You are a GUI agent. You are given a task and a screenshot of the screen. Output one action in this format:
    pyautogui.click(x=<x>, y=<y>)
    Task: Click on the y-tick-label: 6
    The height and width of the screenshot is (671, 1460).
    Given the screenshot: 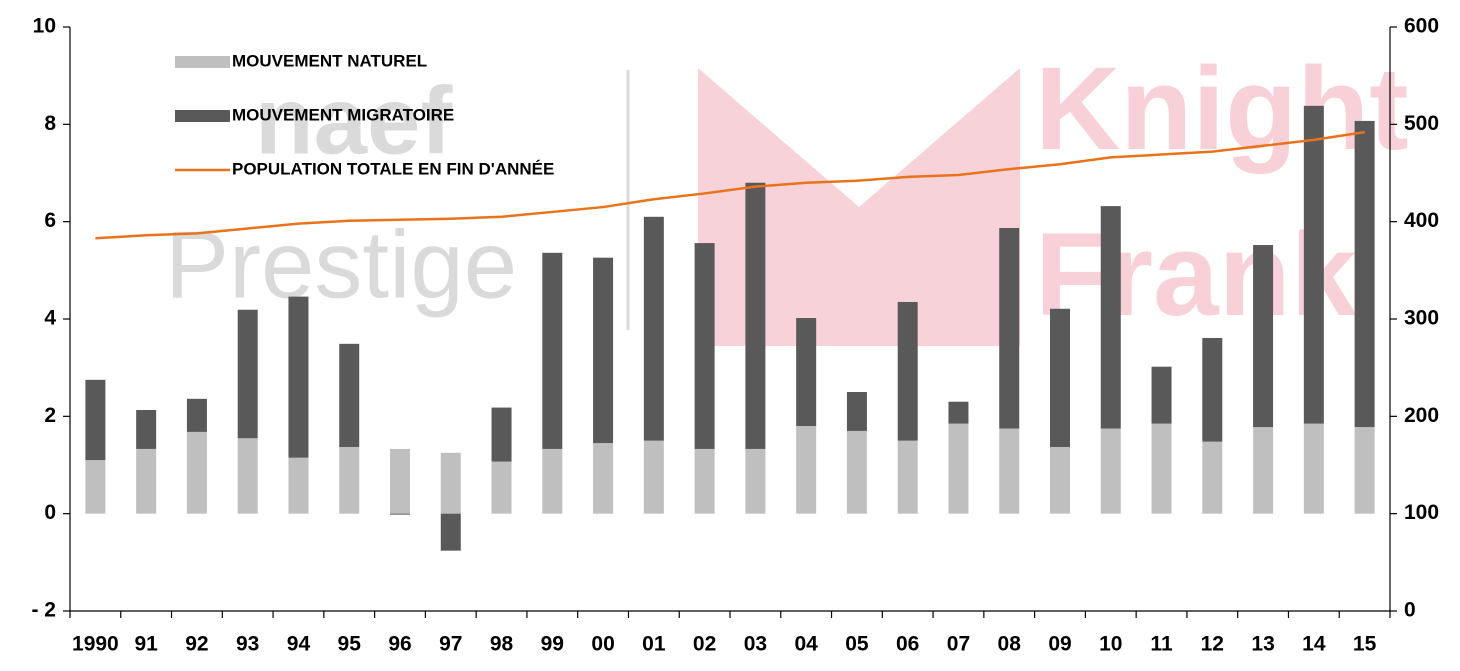 What is the action you would take?
    pyautogui.click(x=50, y=220)
    